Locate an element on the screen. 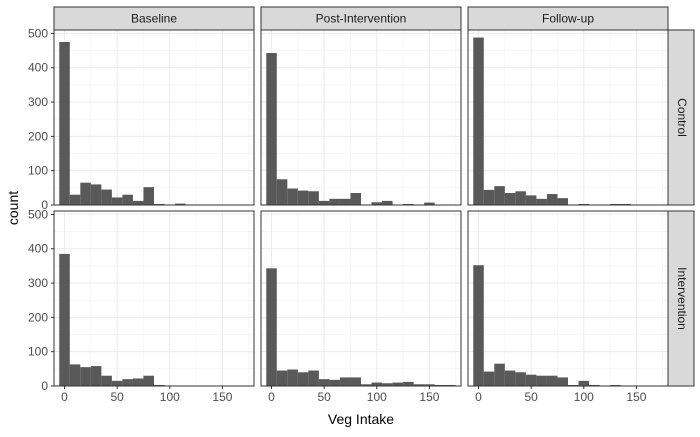 The width and height of the screenshot is (700, 437). column-strip-label: Follow-up is located at coordinates (568, 19).